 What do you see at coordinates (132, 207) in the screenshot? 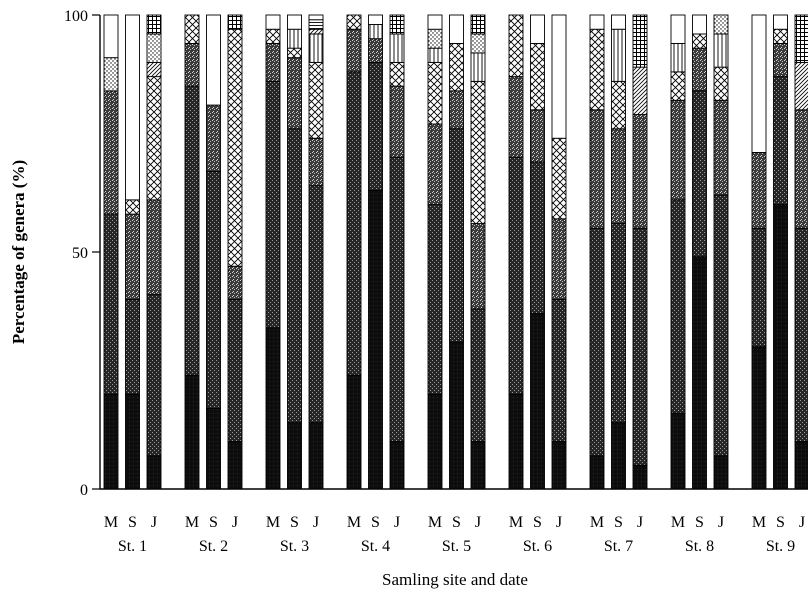
I see `bar-segment-st1-s-x-cross` at bounding box center [132, 207].